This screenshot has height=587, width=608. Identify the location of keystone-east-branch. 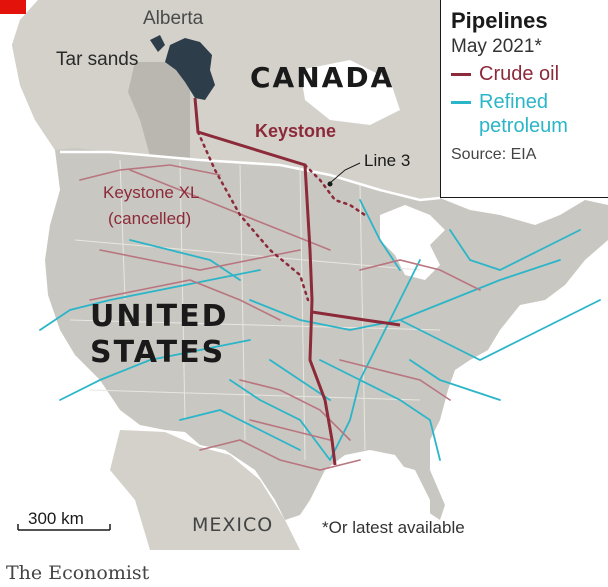
(356, 318).